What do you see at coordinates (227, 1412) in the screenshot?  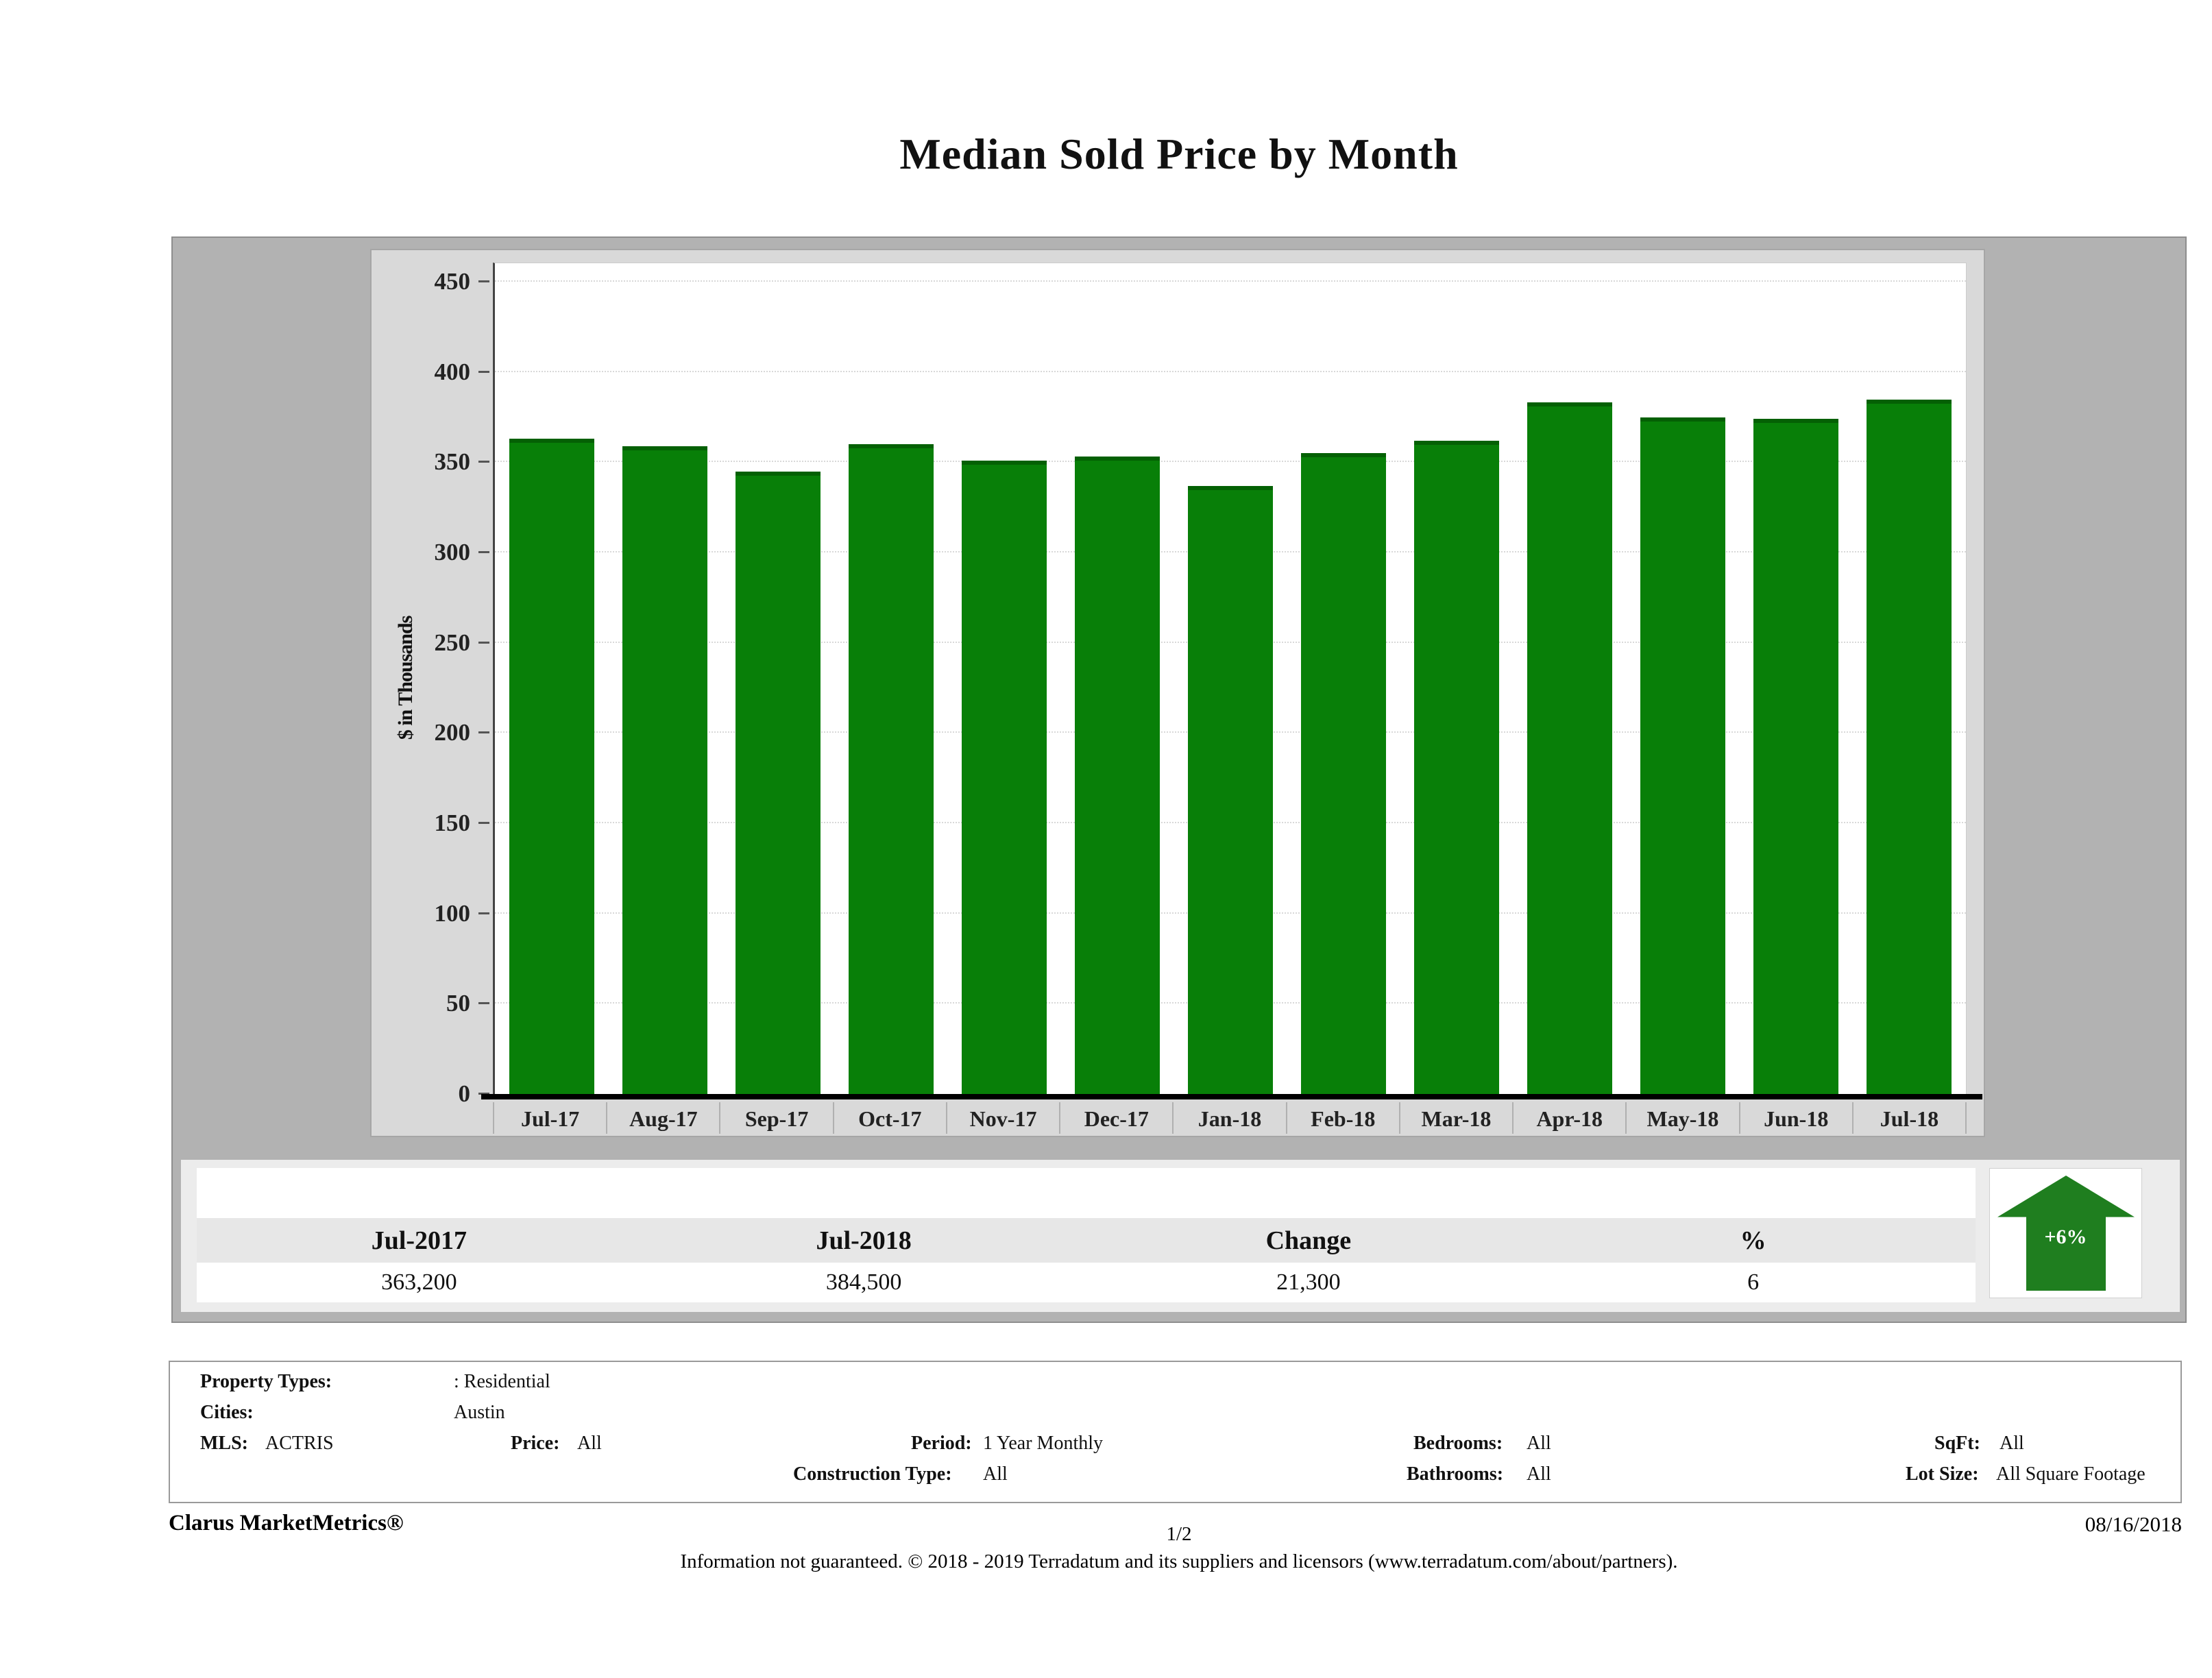 I see `cities-label: Cities:` at bounding box center [227, 1412].